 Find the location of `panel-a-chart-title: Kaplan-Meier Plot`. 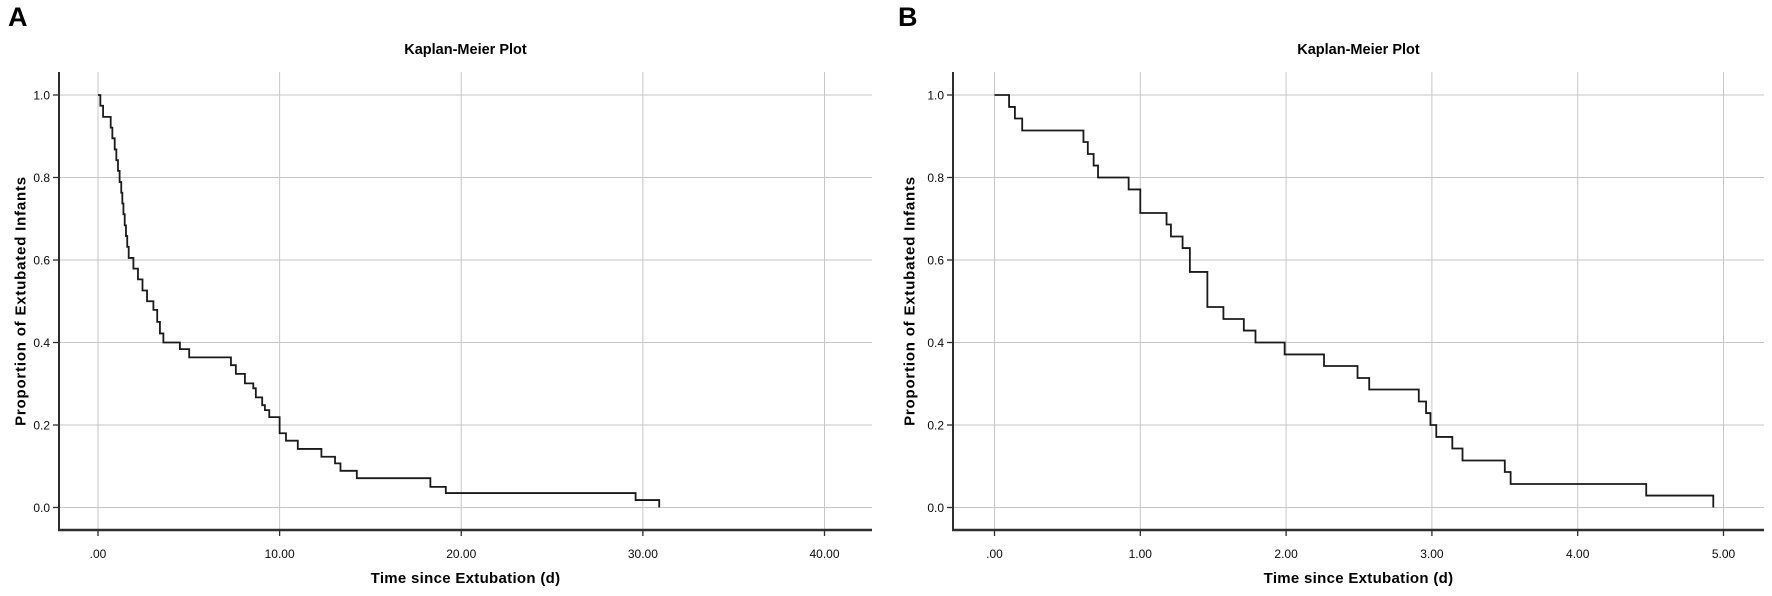

panel-a-chart-title: Kaplan-Meier Plot is located at coordinates (465, 50).